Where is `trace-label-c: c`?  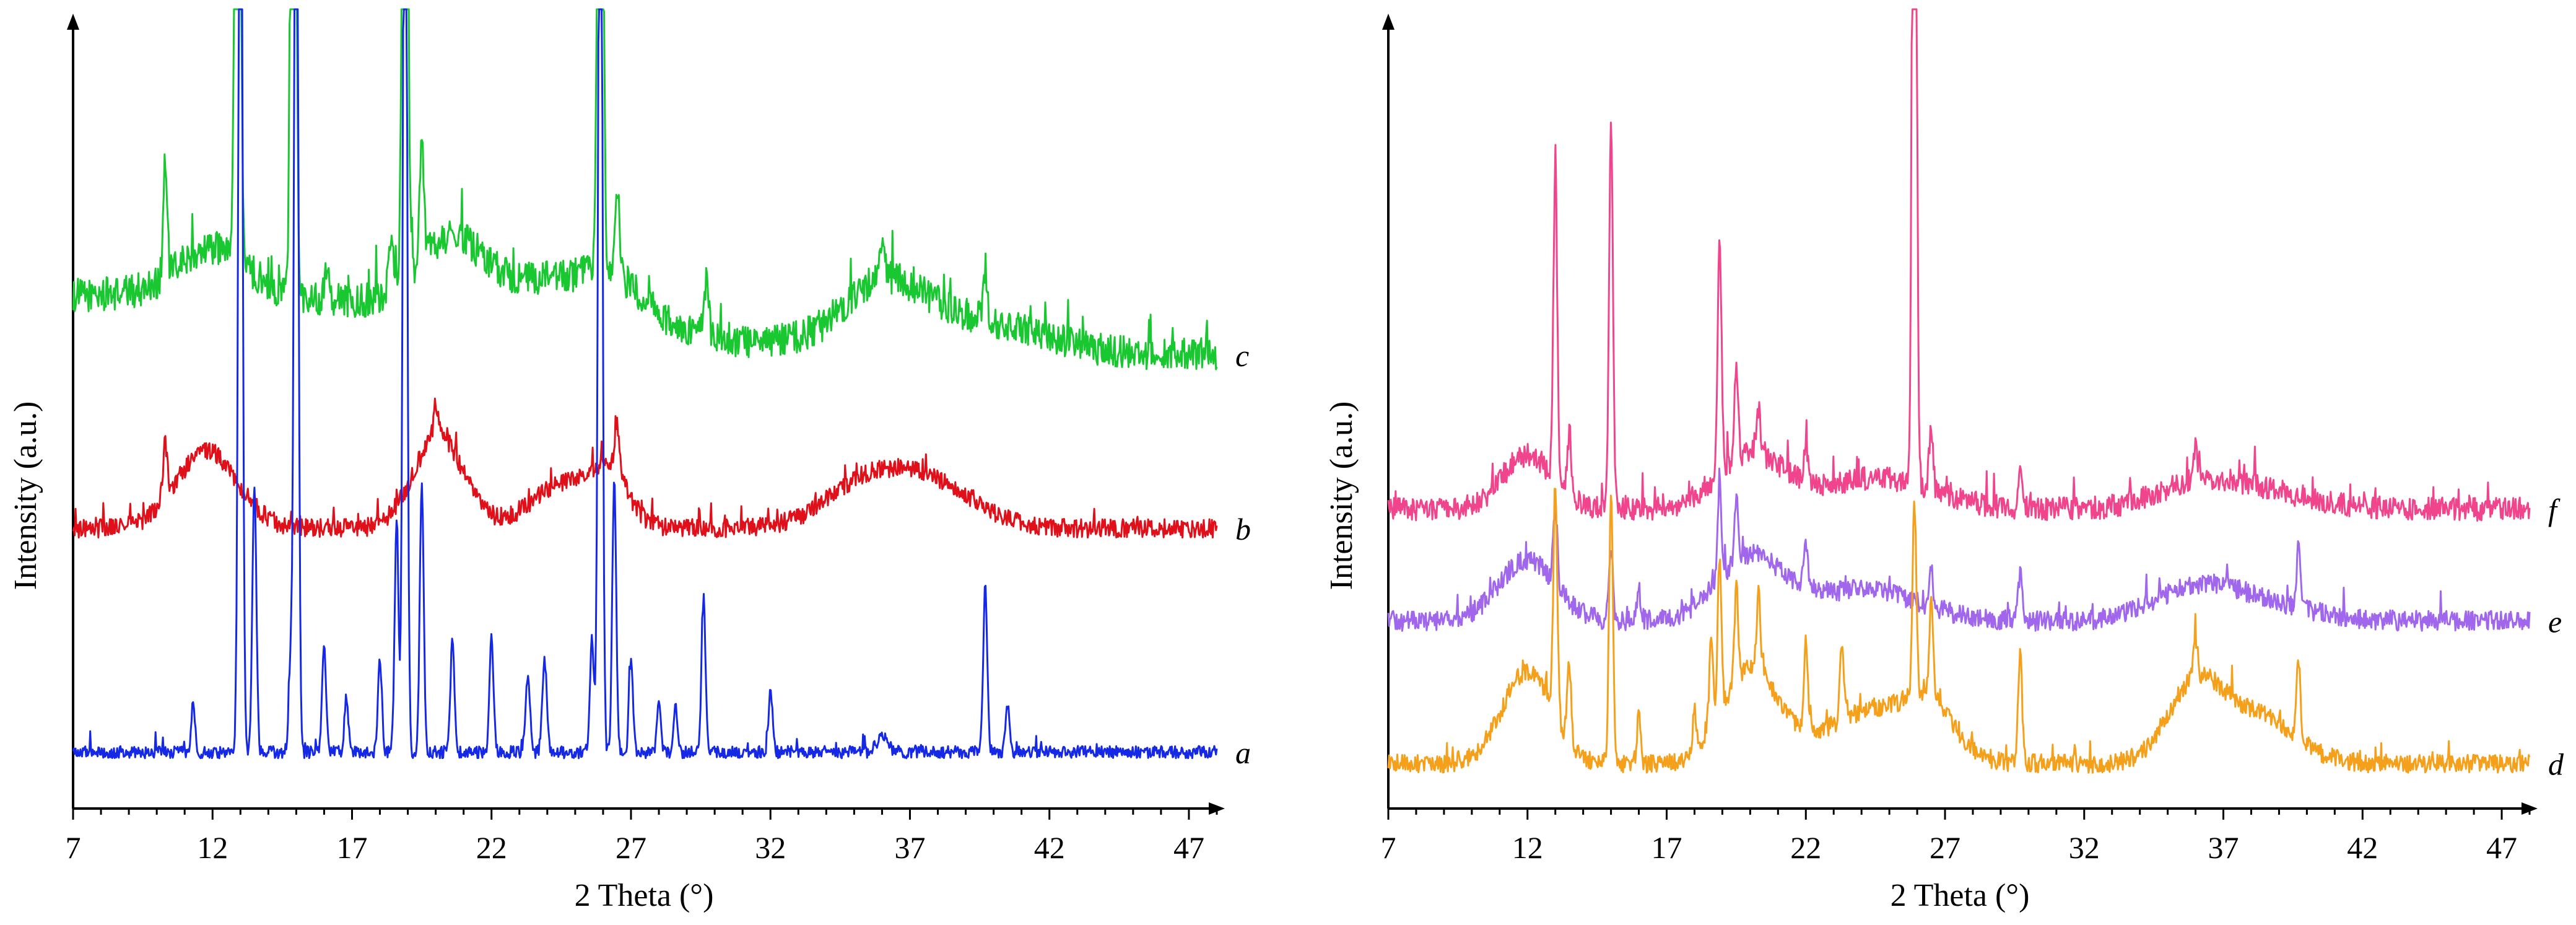
trace-label-c: c is located at coordinates (1242, 355).